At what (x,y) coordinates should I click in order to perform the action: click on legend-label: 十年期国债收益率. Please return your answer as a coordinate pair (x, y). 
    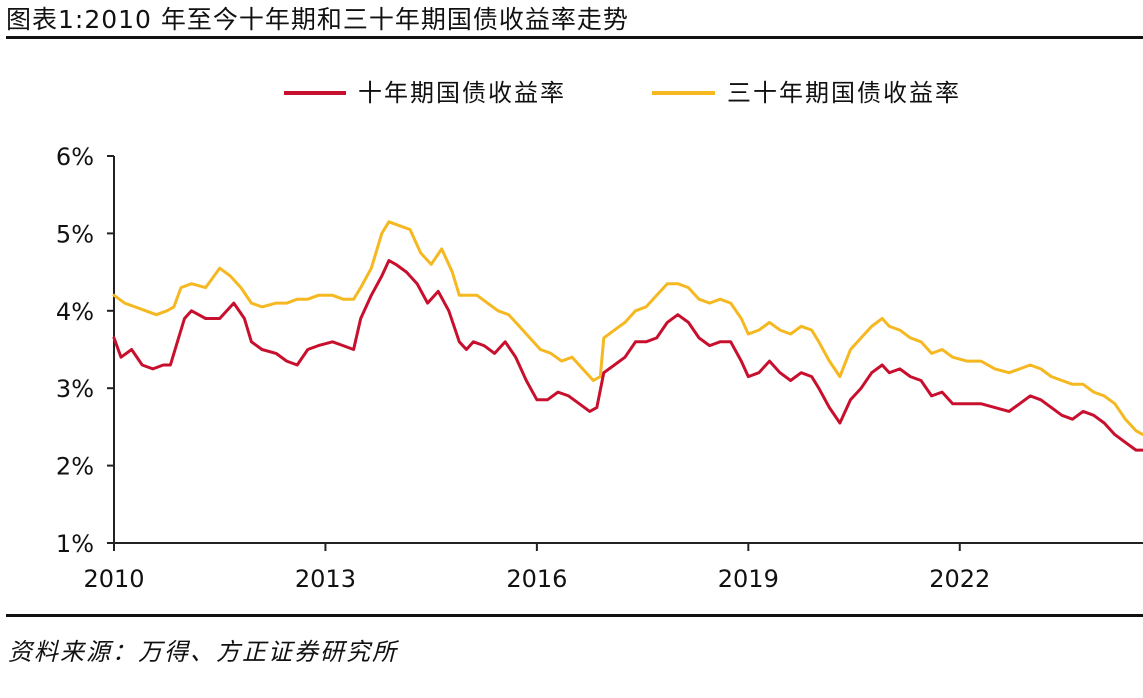
    Looking at the image, I should click on (462, 93).